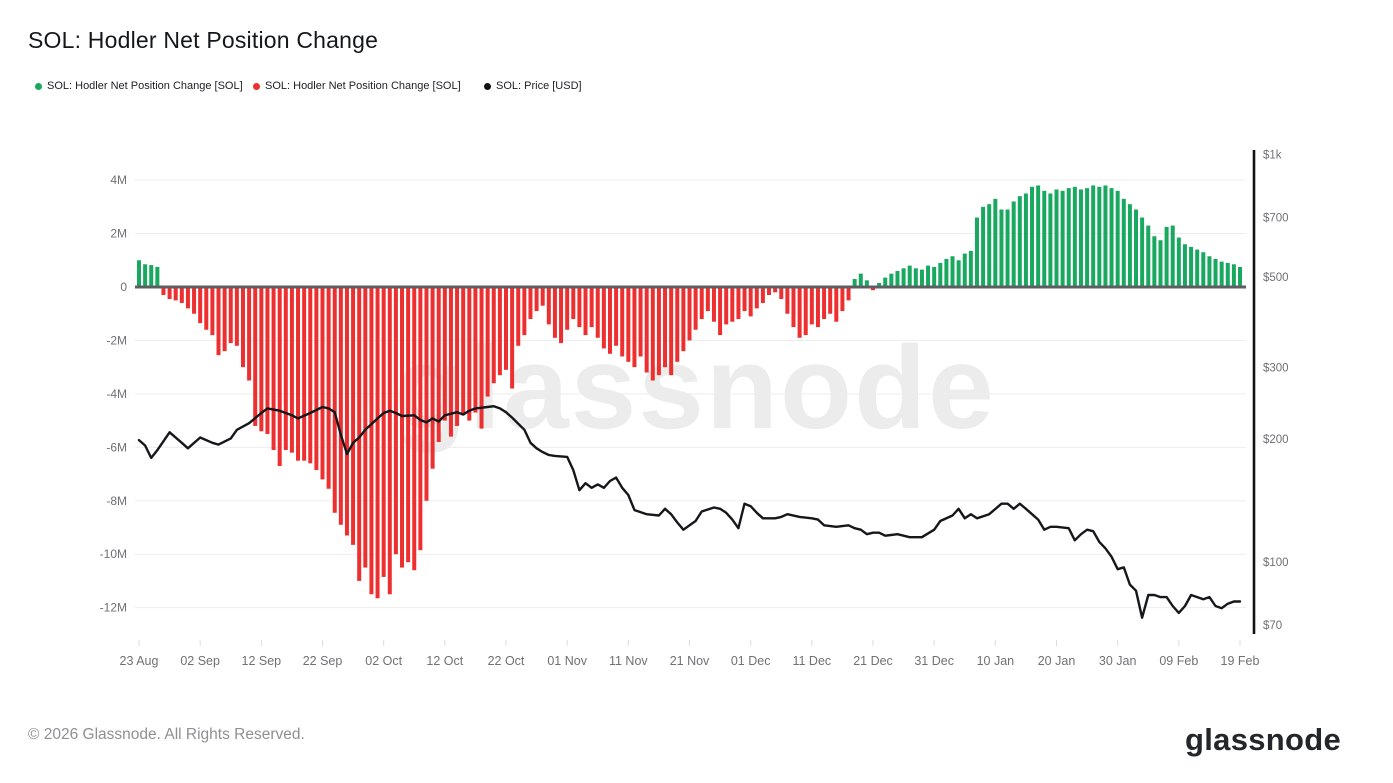  I want to click on legend-dot-black-icon, so click(487, 86).